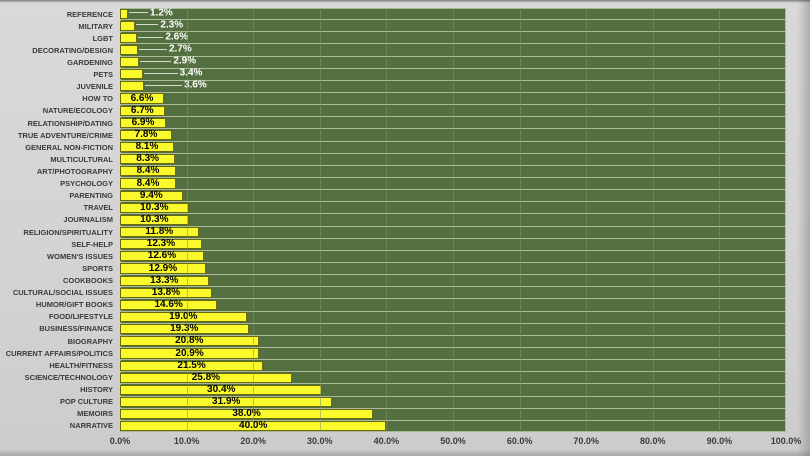 Image resolution: width=810 pixels, height=456 pixels. Describe the element at coordinates (76, 329) in the screenshot. I see `category-label: BUSINESS/FINANCE` at that location.